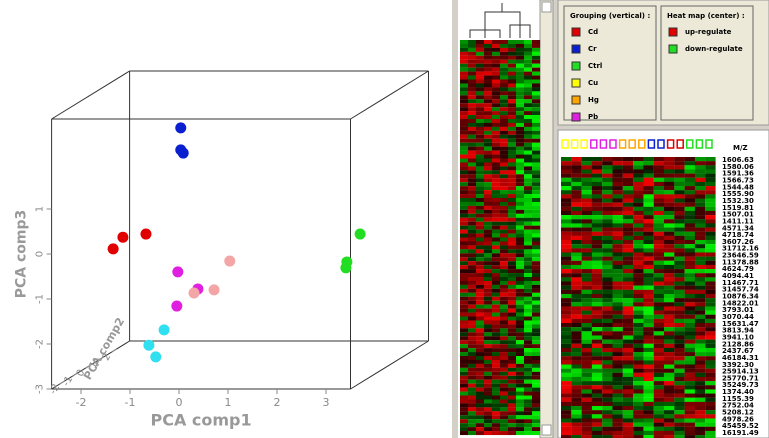 The width and height of the screenshot is (769, 438). I want to click on scrollbar, so click(546, 219).